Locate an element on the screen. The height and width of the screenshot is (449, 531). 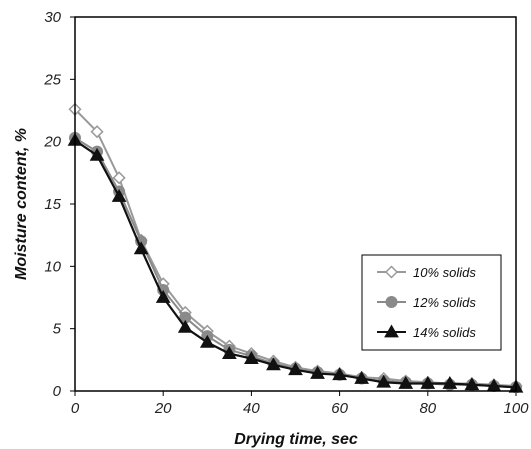
legend-label: 14% solids is located at coordinates (444, 332).